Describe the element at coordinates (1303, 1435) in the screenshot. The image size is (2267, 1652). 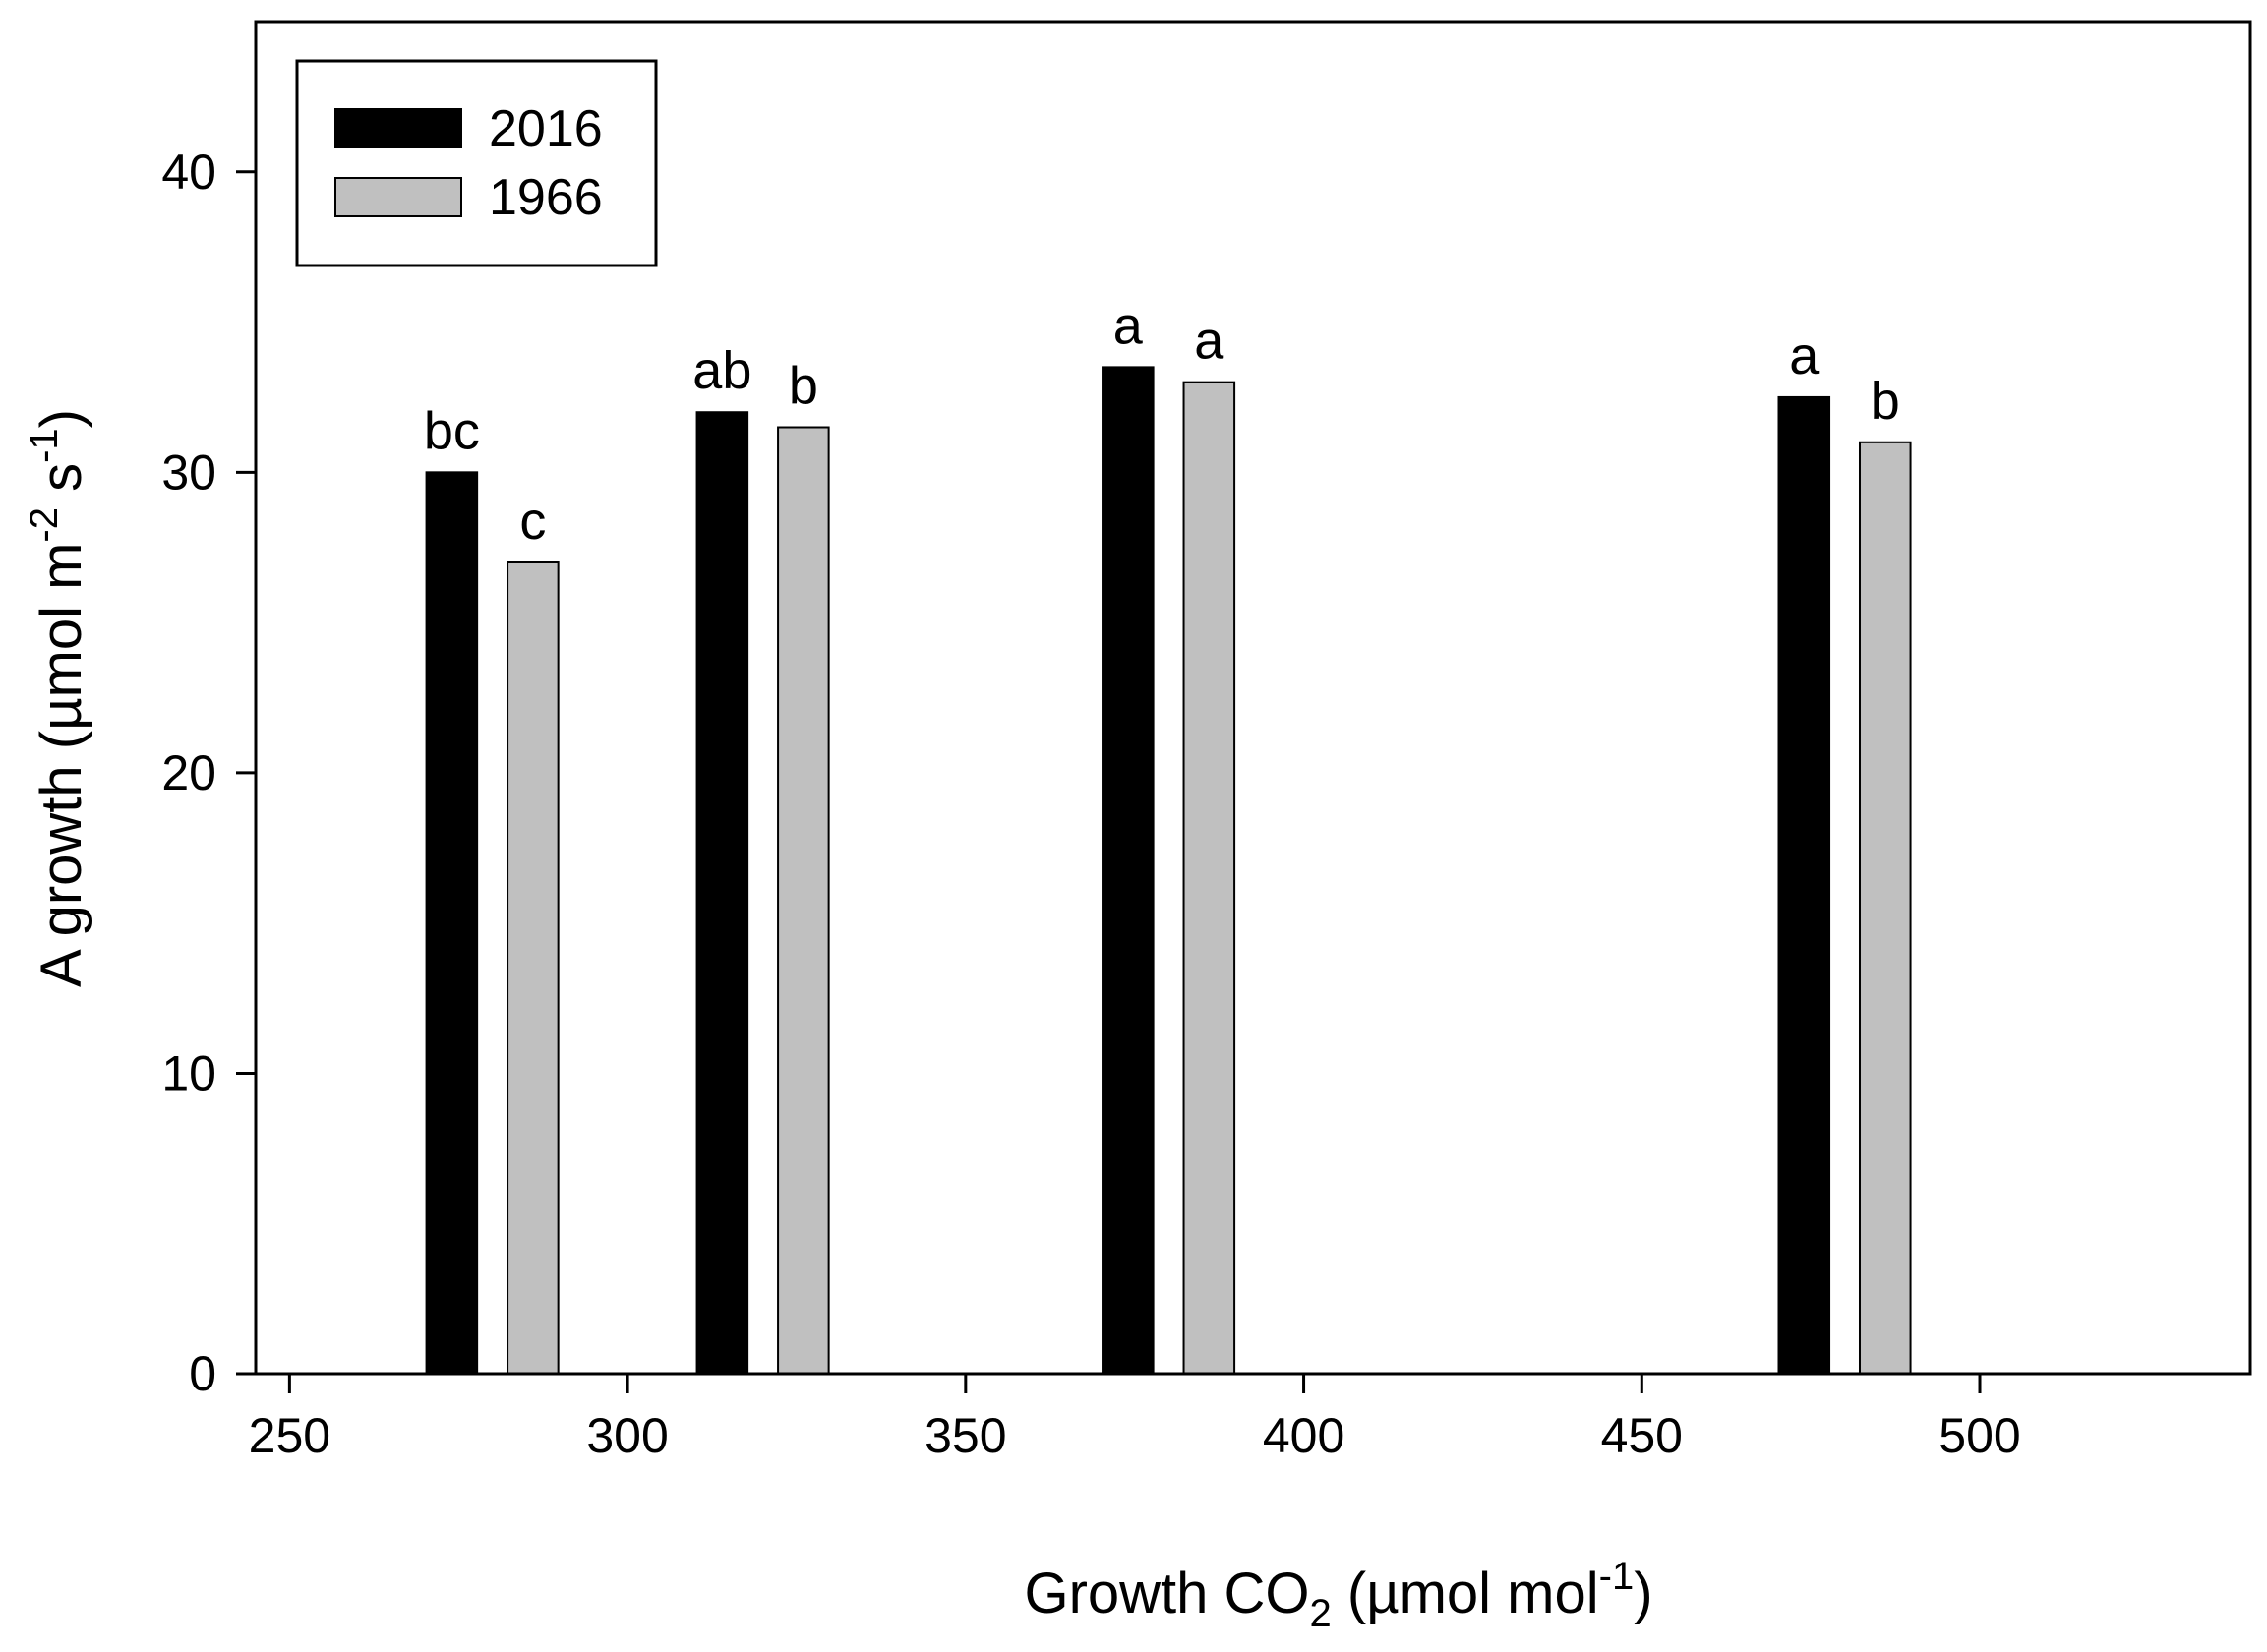
I see `x-tick-label: 400` at that location.